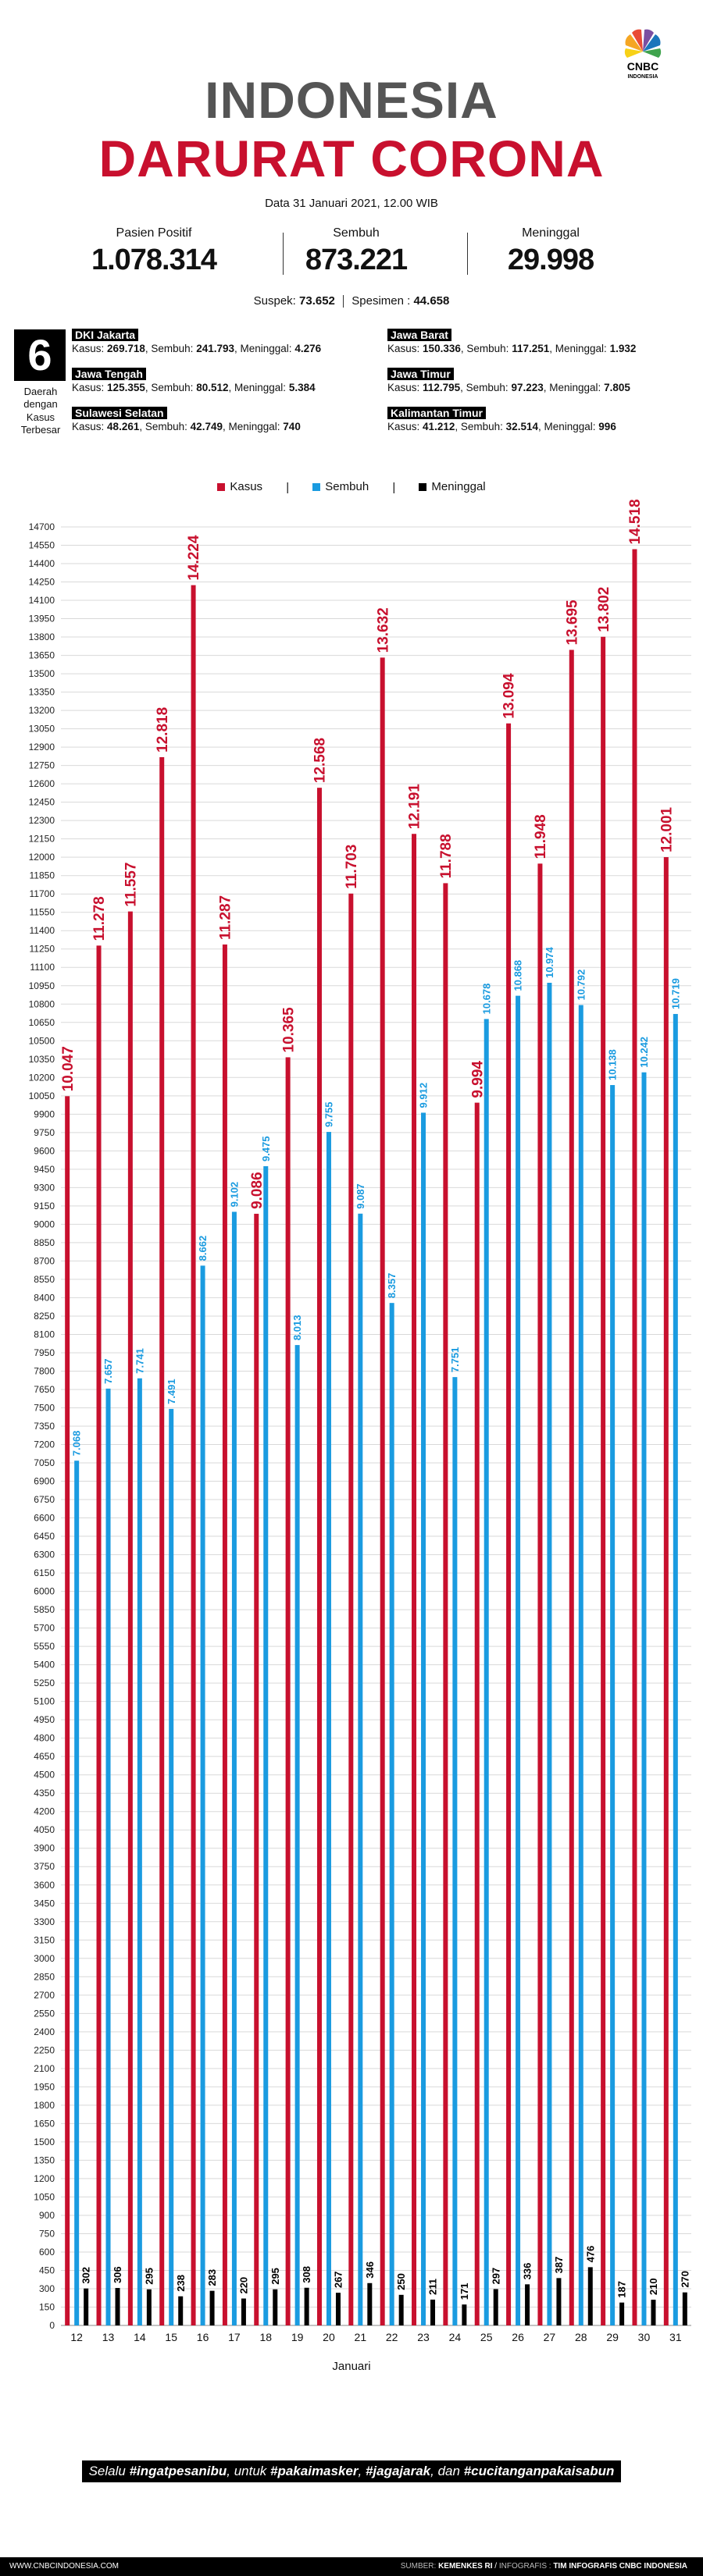 This screenshot has height=2576, width=703. Describe the element at coordinates (47, 2233) in the screenshot. I see `y-tick-label: 750` at that location.